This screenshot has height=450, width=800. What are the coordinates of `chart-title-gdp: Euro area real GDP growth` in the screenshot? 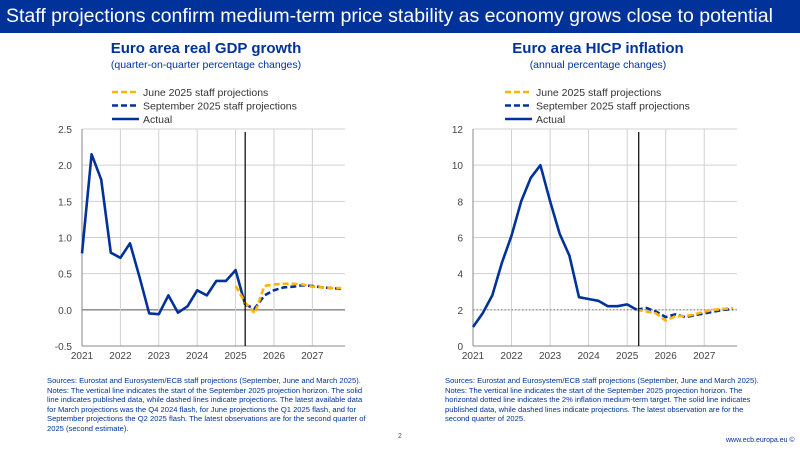 It's located at (206, 48).